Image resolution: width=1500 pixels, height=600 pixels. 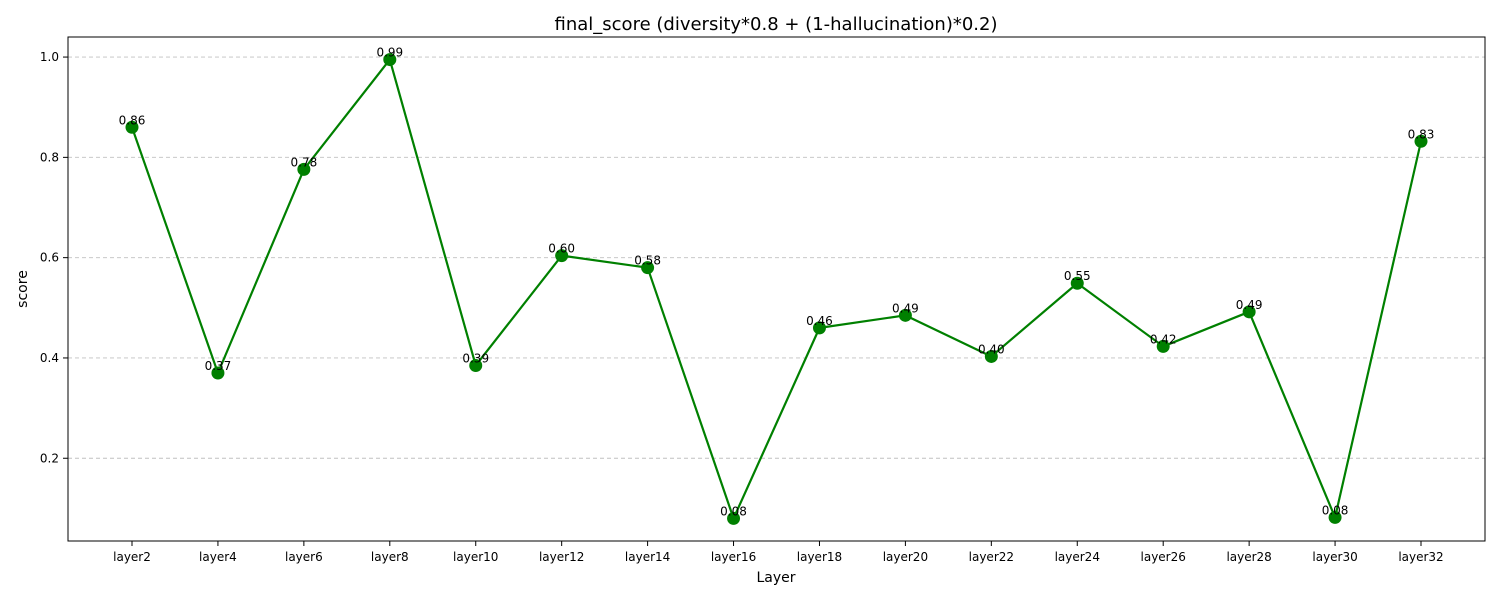 I want to click on data-label: 0.83, so click(x=1421, y=134).